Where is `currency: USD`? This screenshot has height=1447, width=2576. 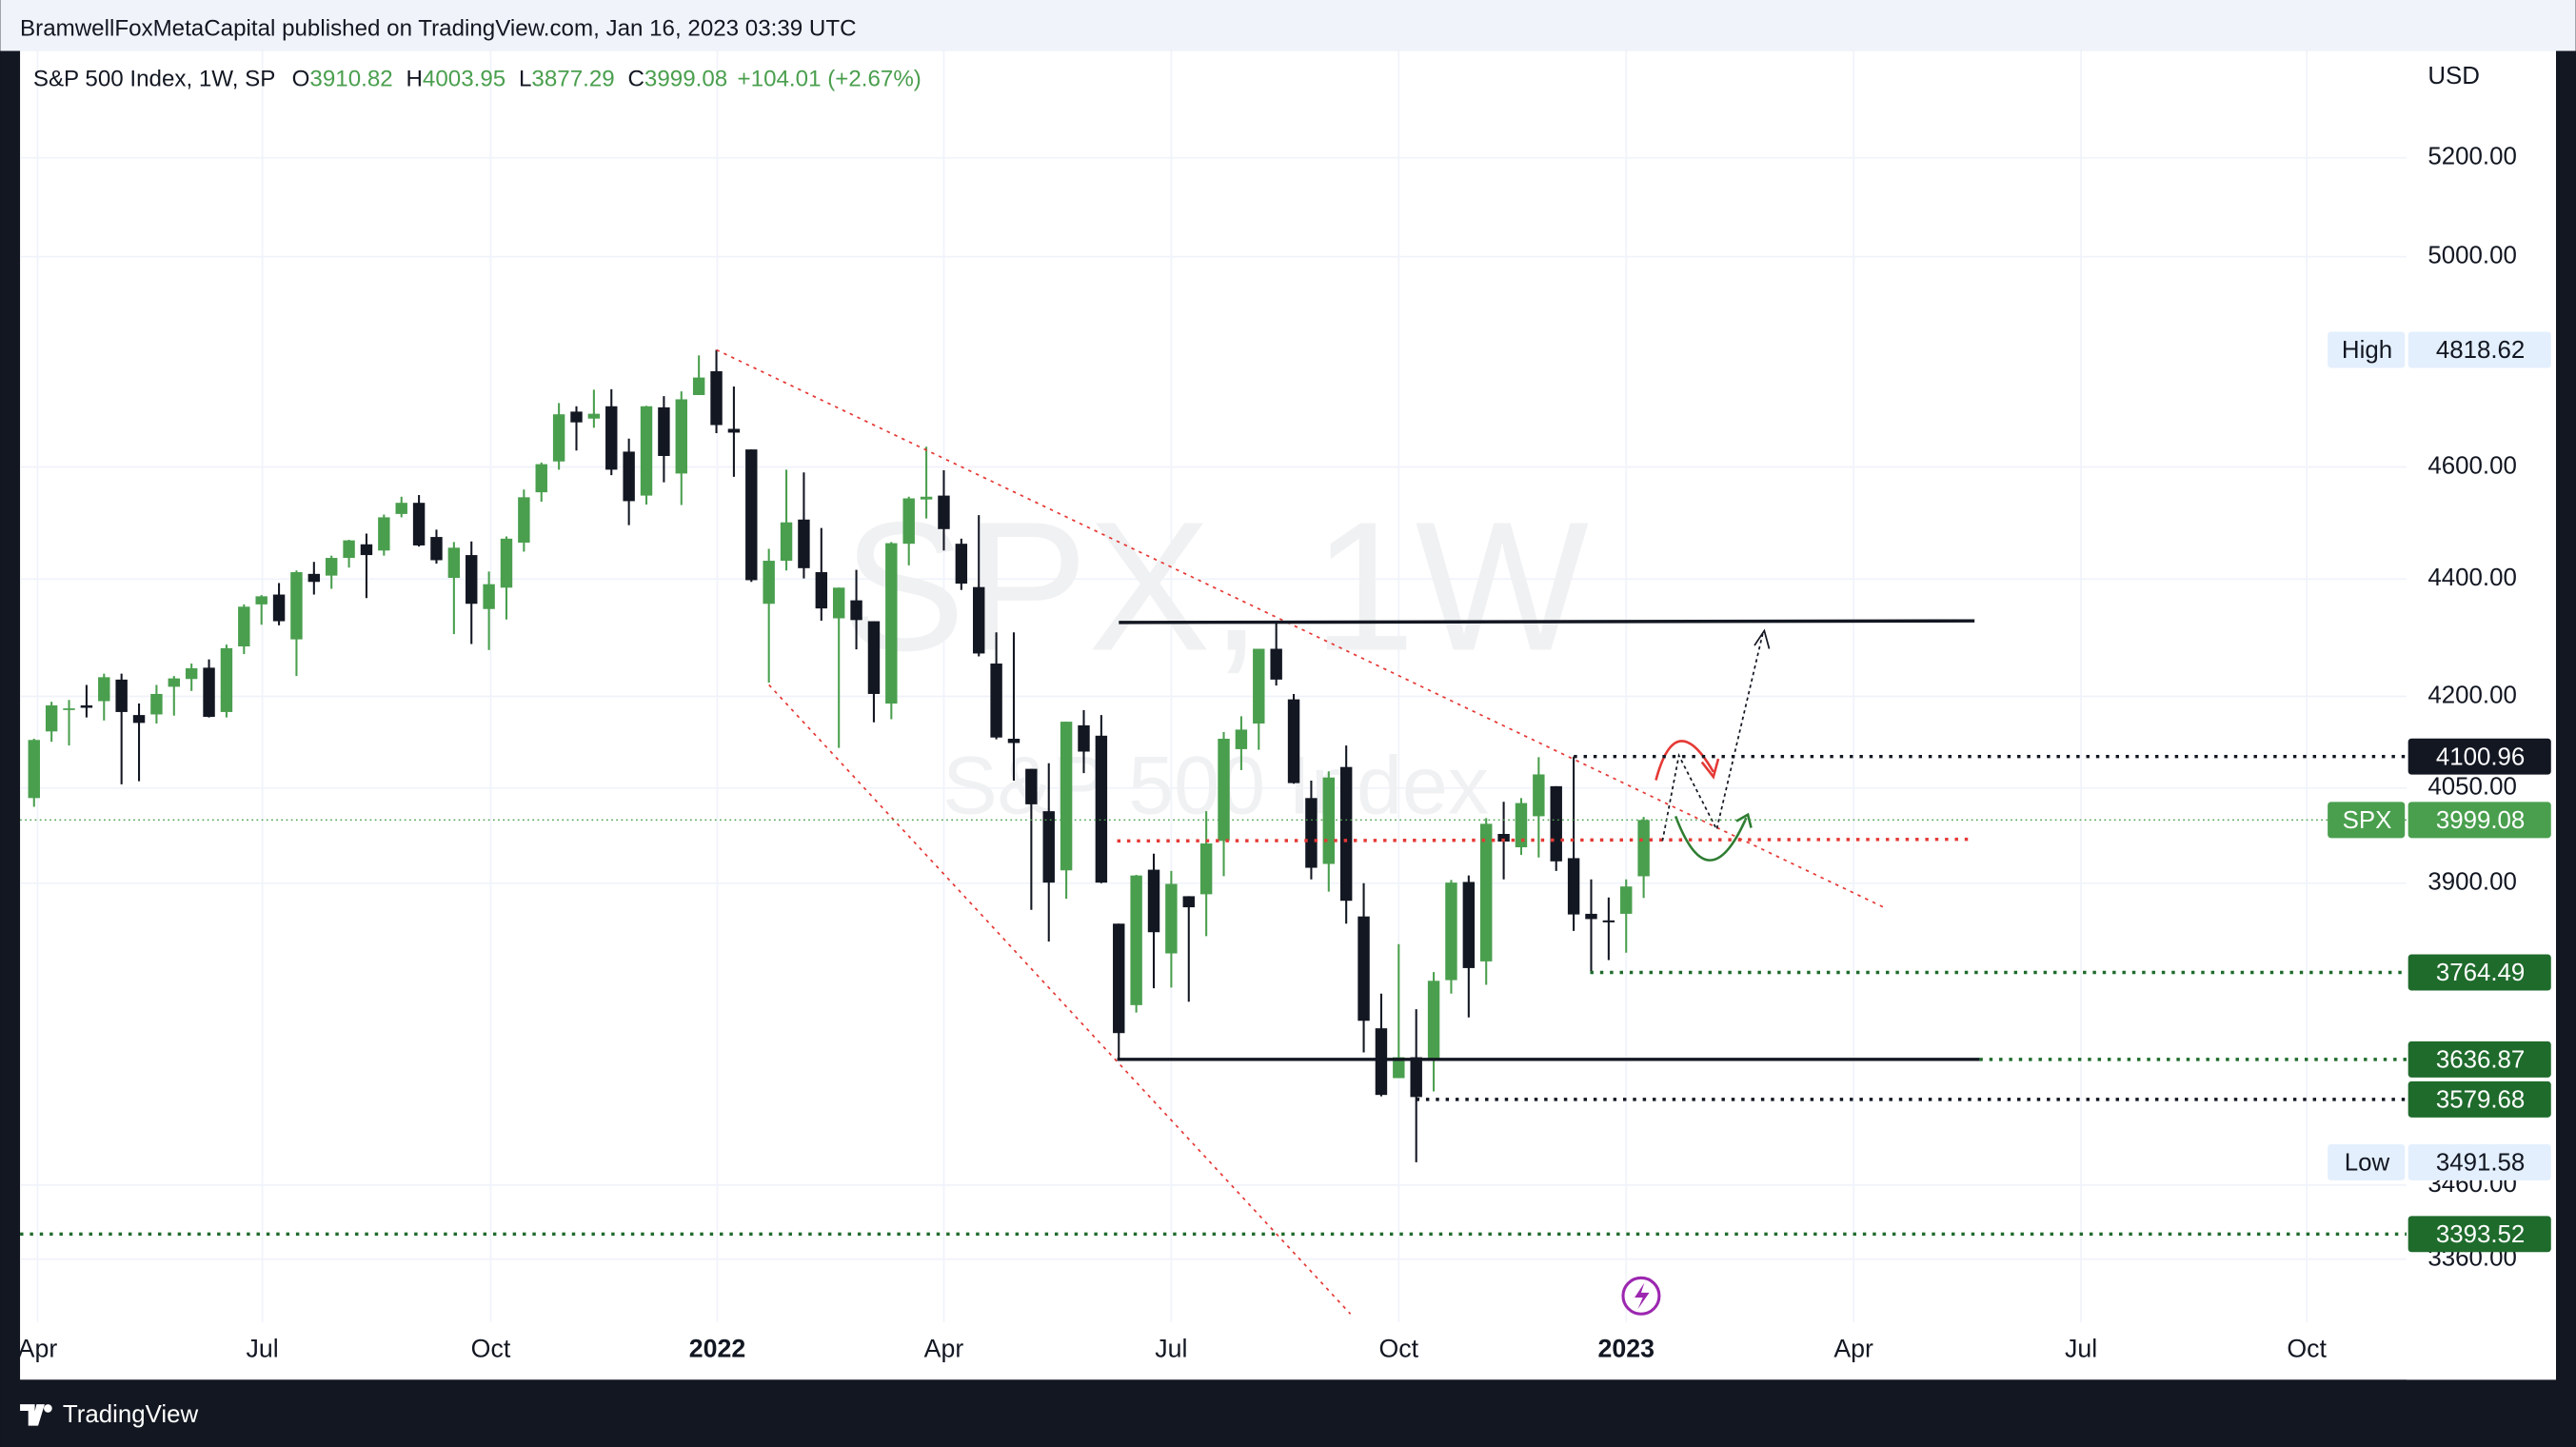
currency: USD is located at coordinates (2453, 76).